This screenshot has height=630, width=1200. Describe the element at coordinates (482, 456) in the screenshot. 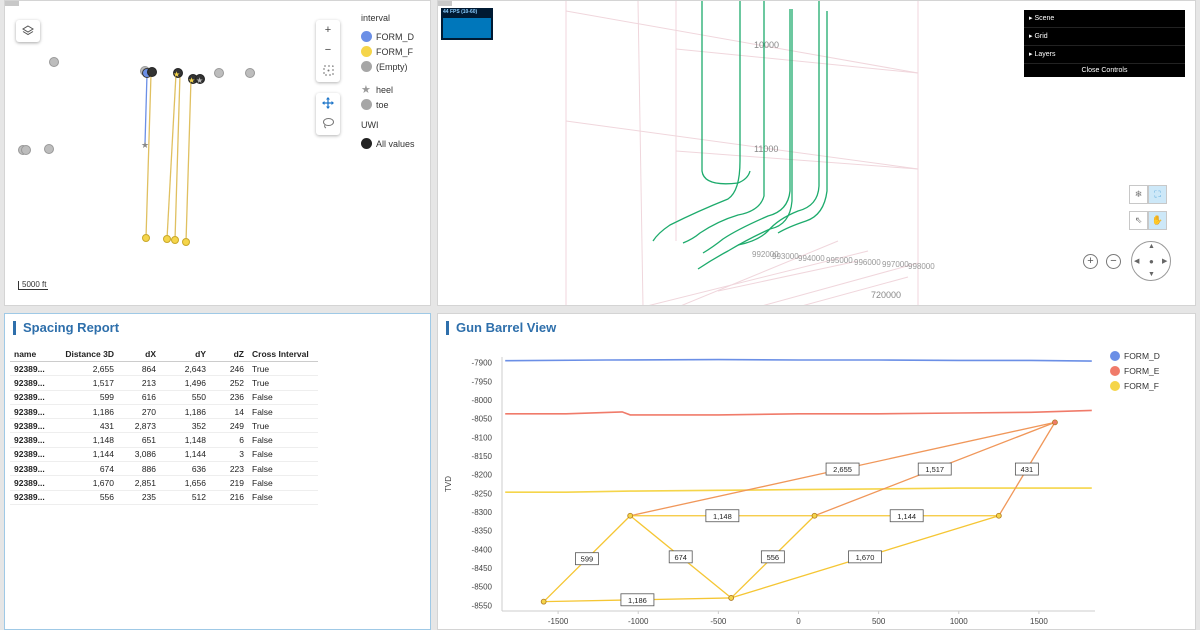

I see `y-tick-label: -8150` at that location.